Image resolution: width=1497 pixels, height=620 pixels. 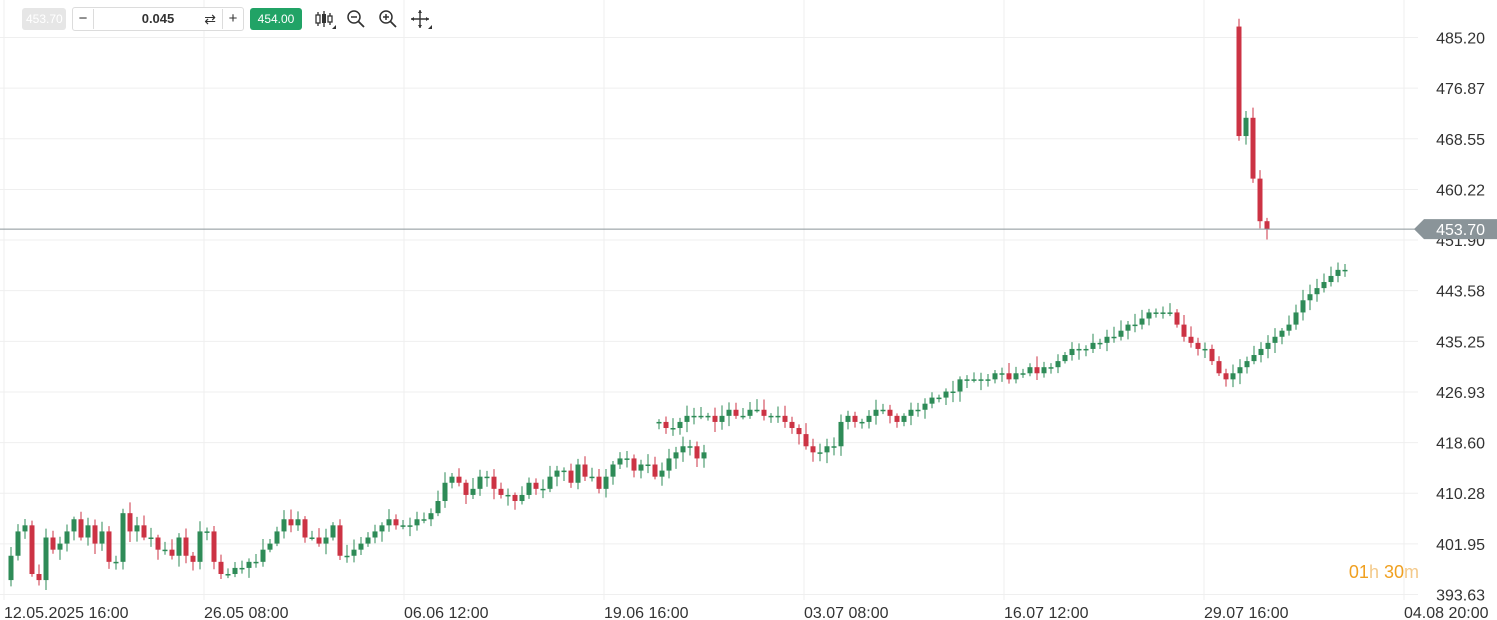 I want to click on price-tick-label: 426.93, so click(x=1460, y=393).